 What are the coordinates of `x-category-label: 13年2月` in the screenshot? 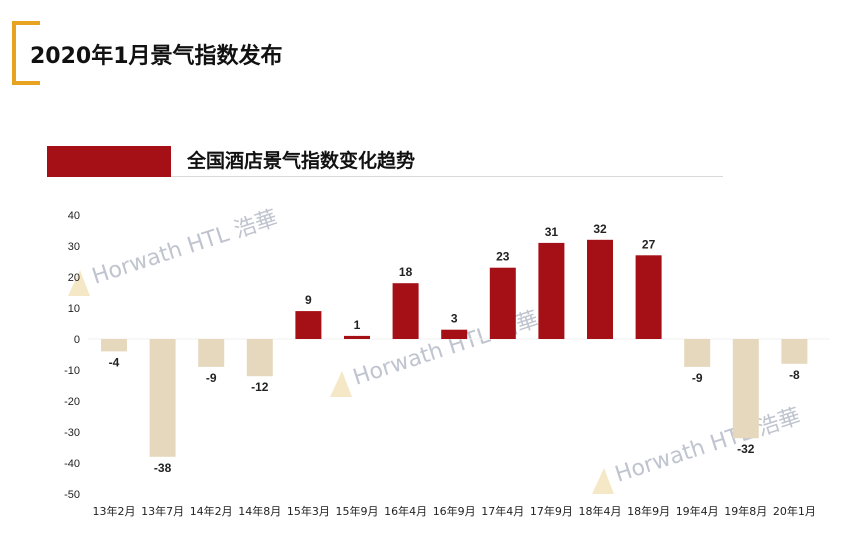 It's located at (114, 511).